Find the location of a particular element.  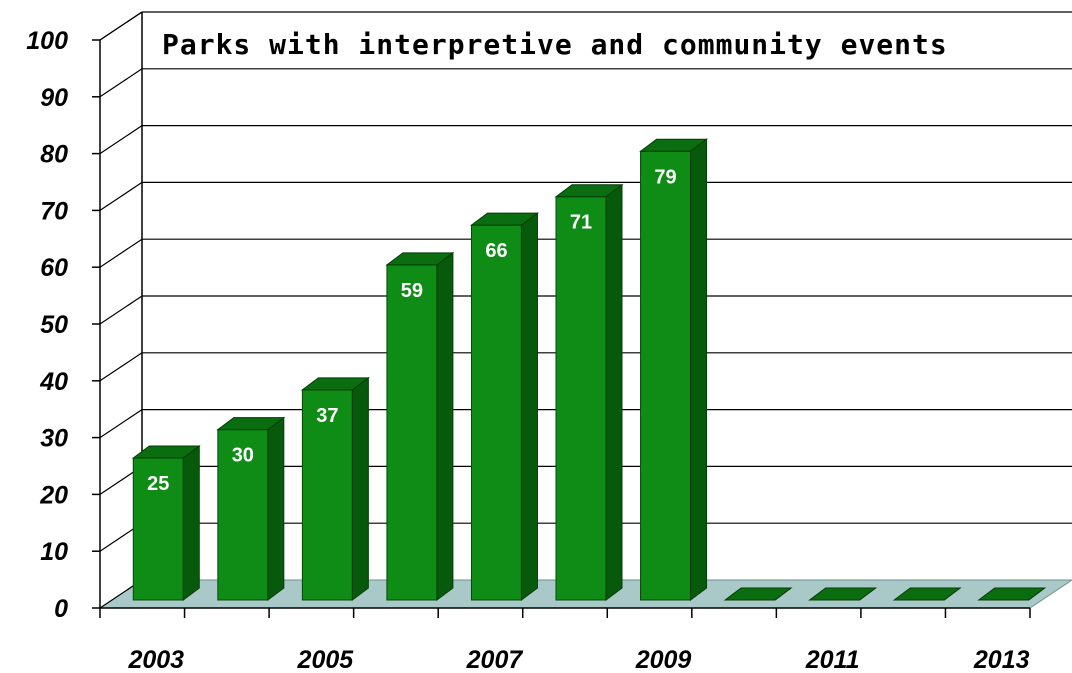

y-tick-label: 10 is located at coordinates (54, 552).